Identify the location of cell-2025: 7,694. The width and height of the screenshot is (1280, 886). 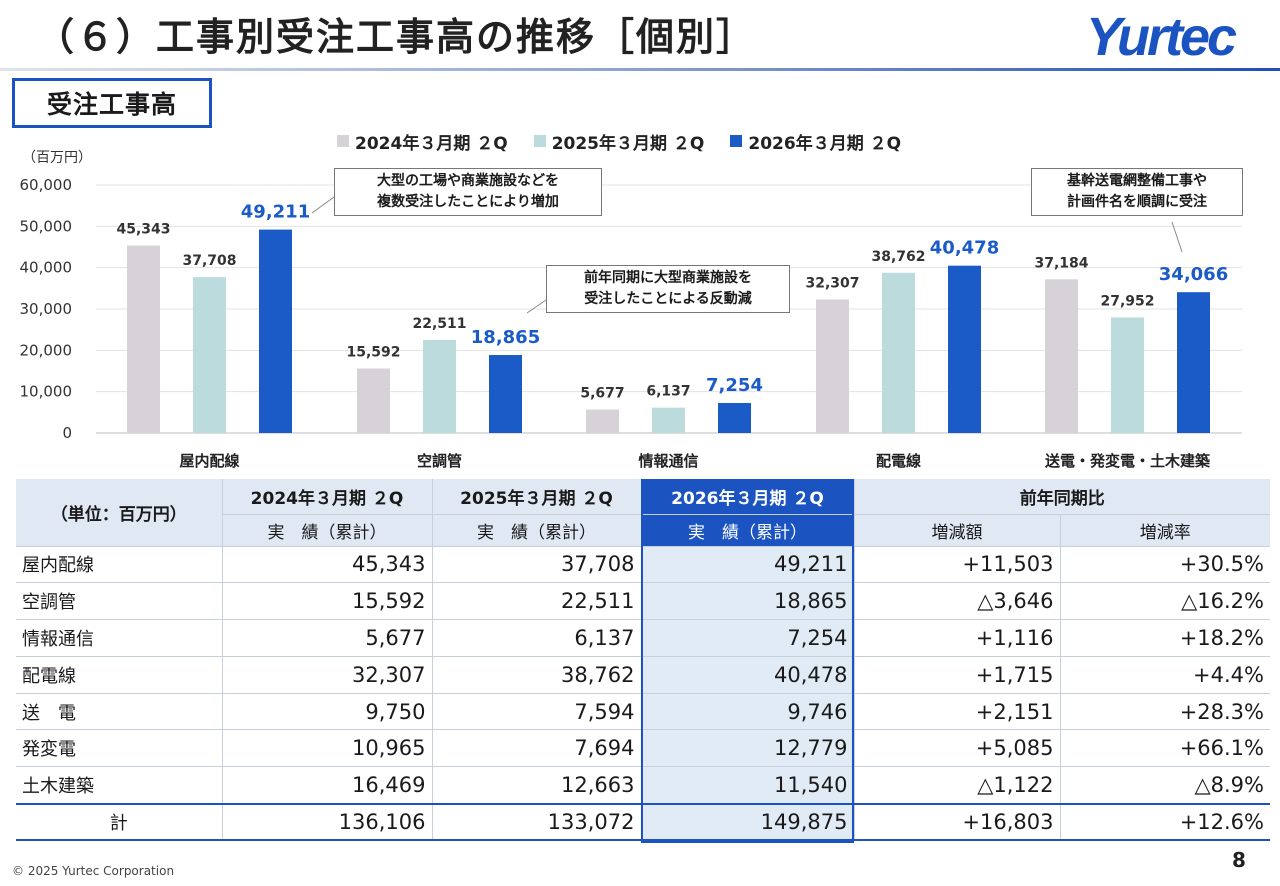
(537, 748).